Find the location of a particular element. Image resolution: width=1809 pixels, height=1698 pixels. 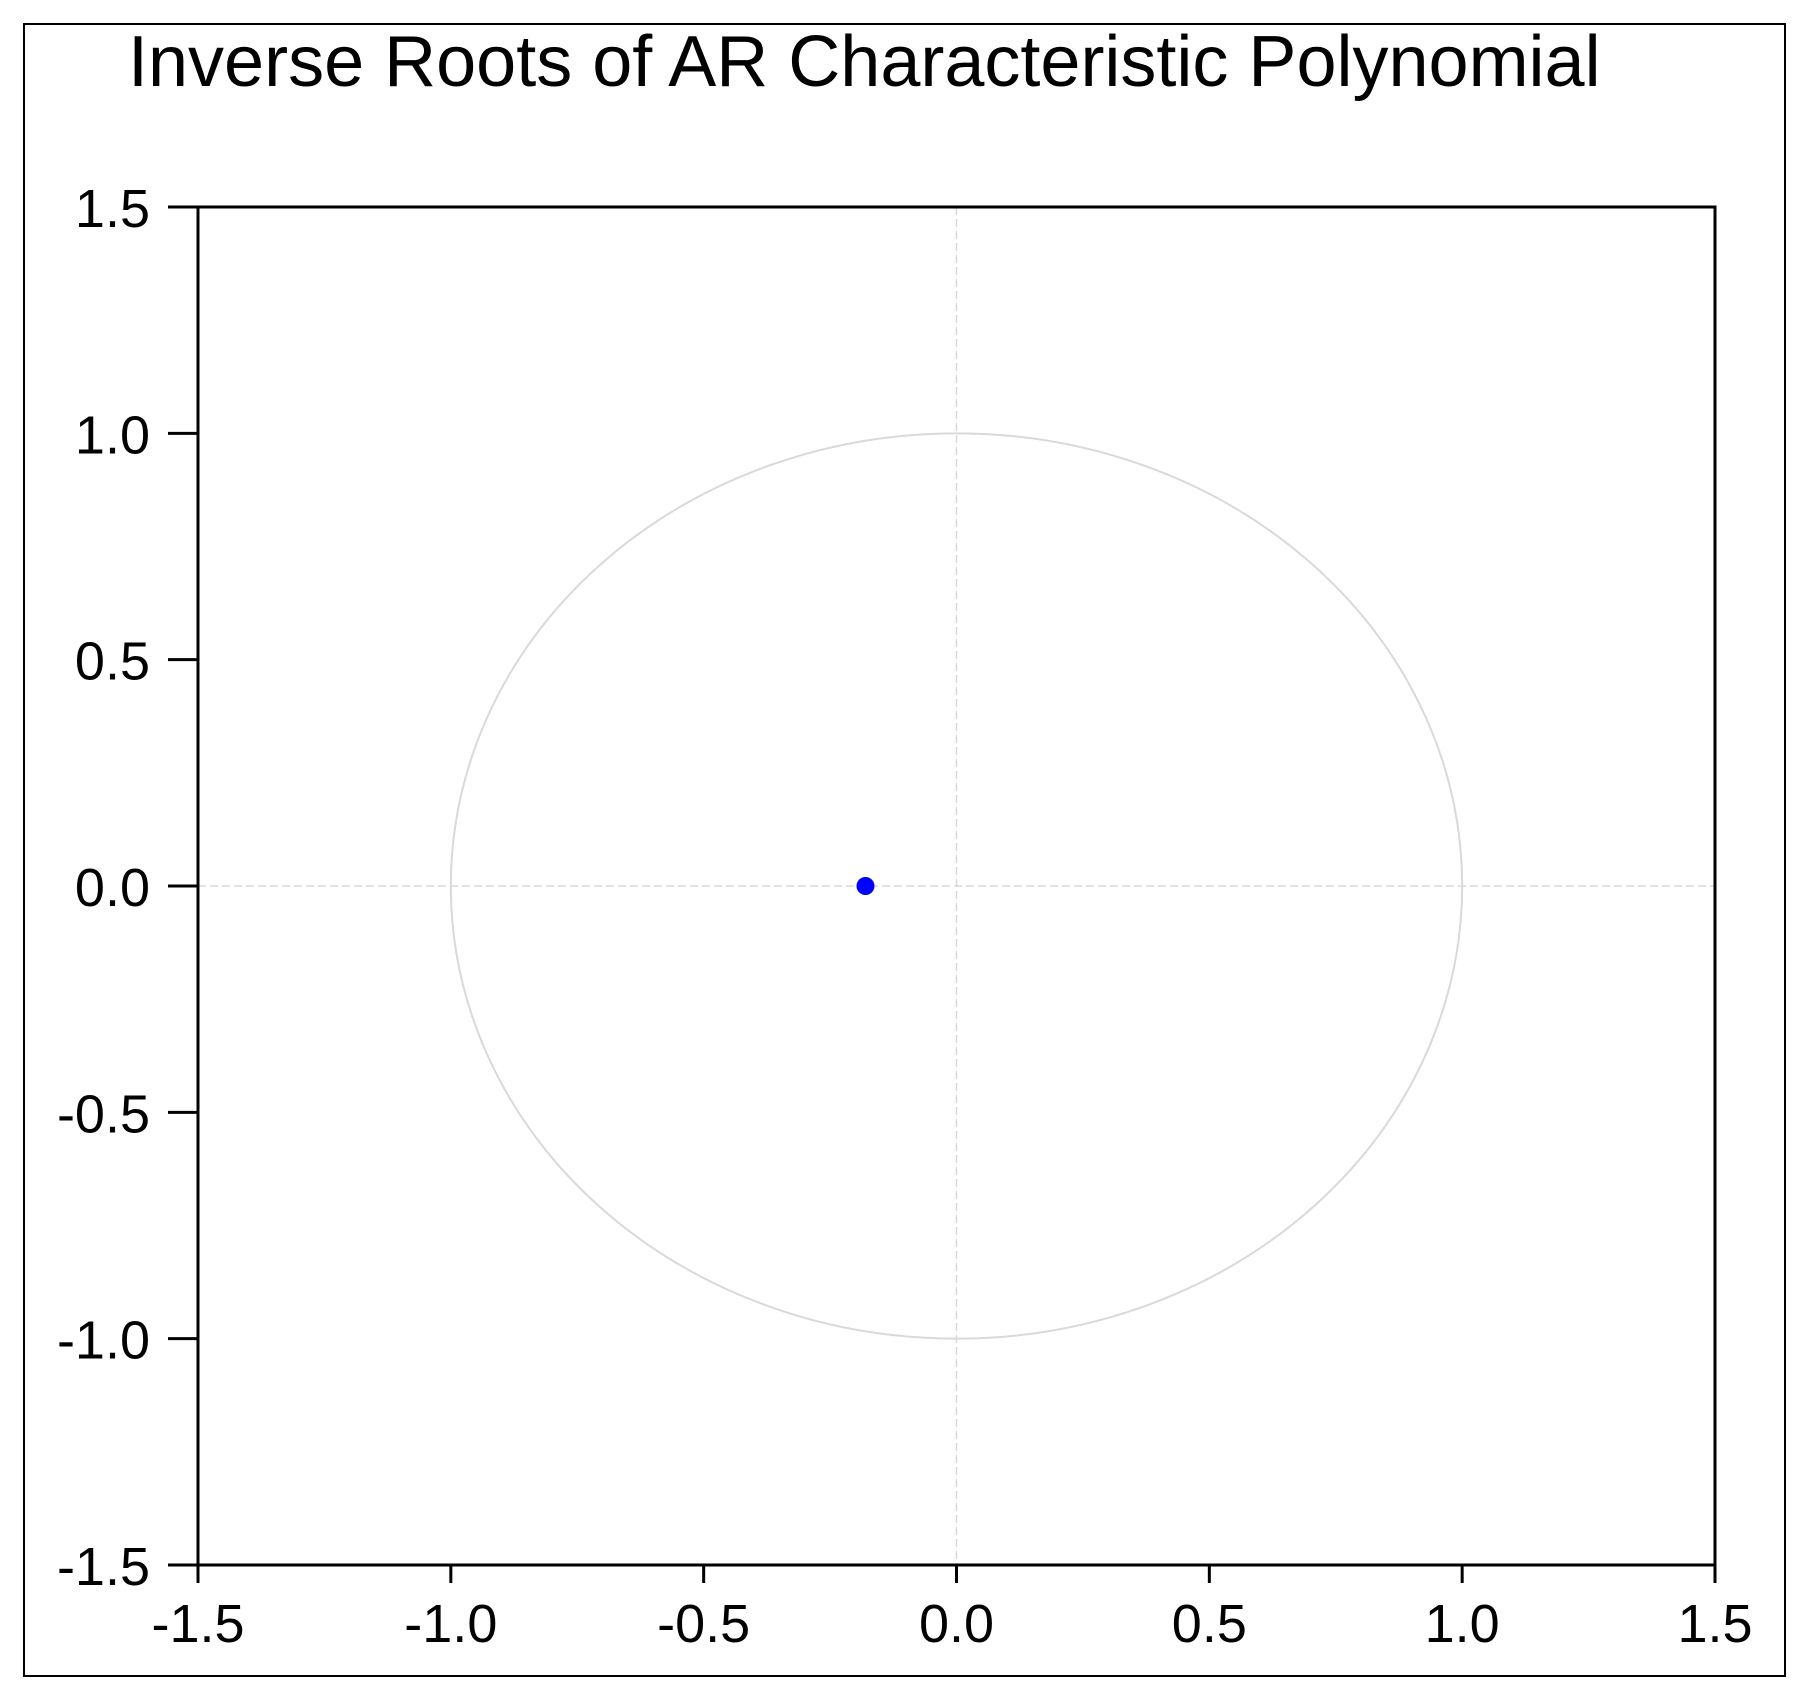

y-tick-label: -1.0 is located at coordinates (103, 1341).